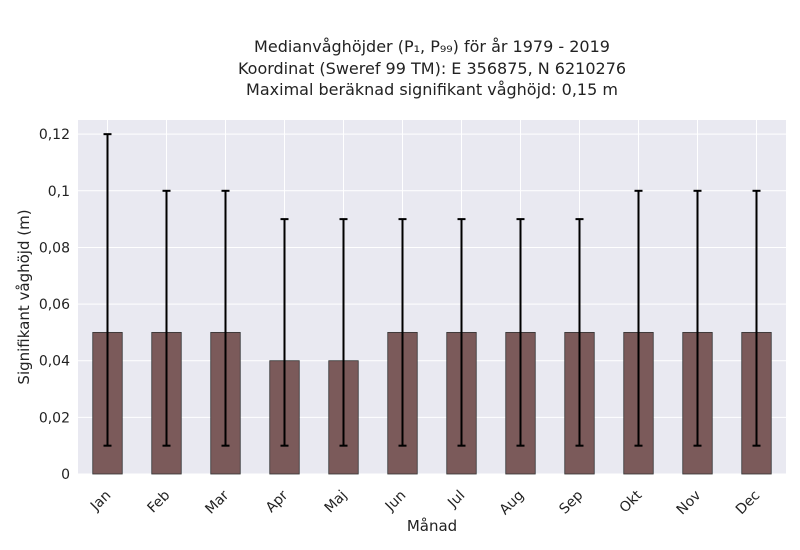  Describe the element at coordinates (756, 318) in the screenshot. I see `error-bar-dec` at that location.